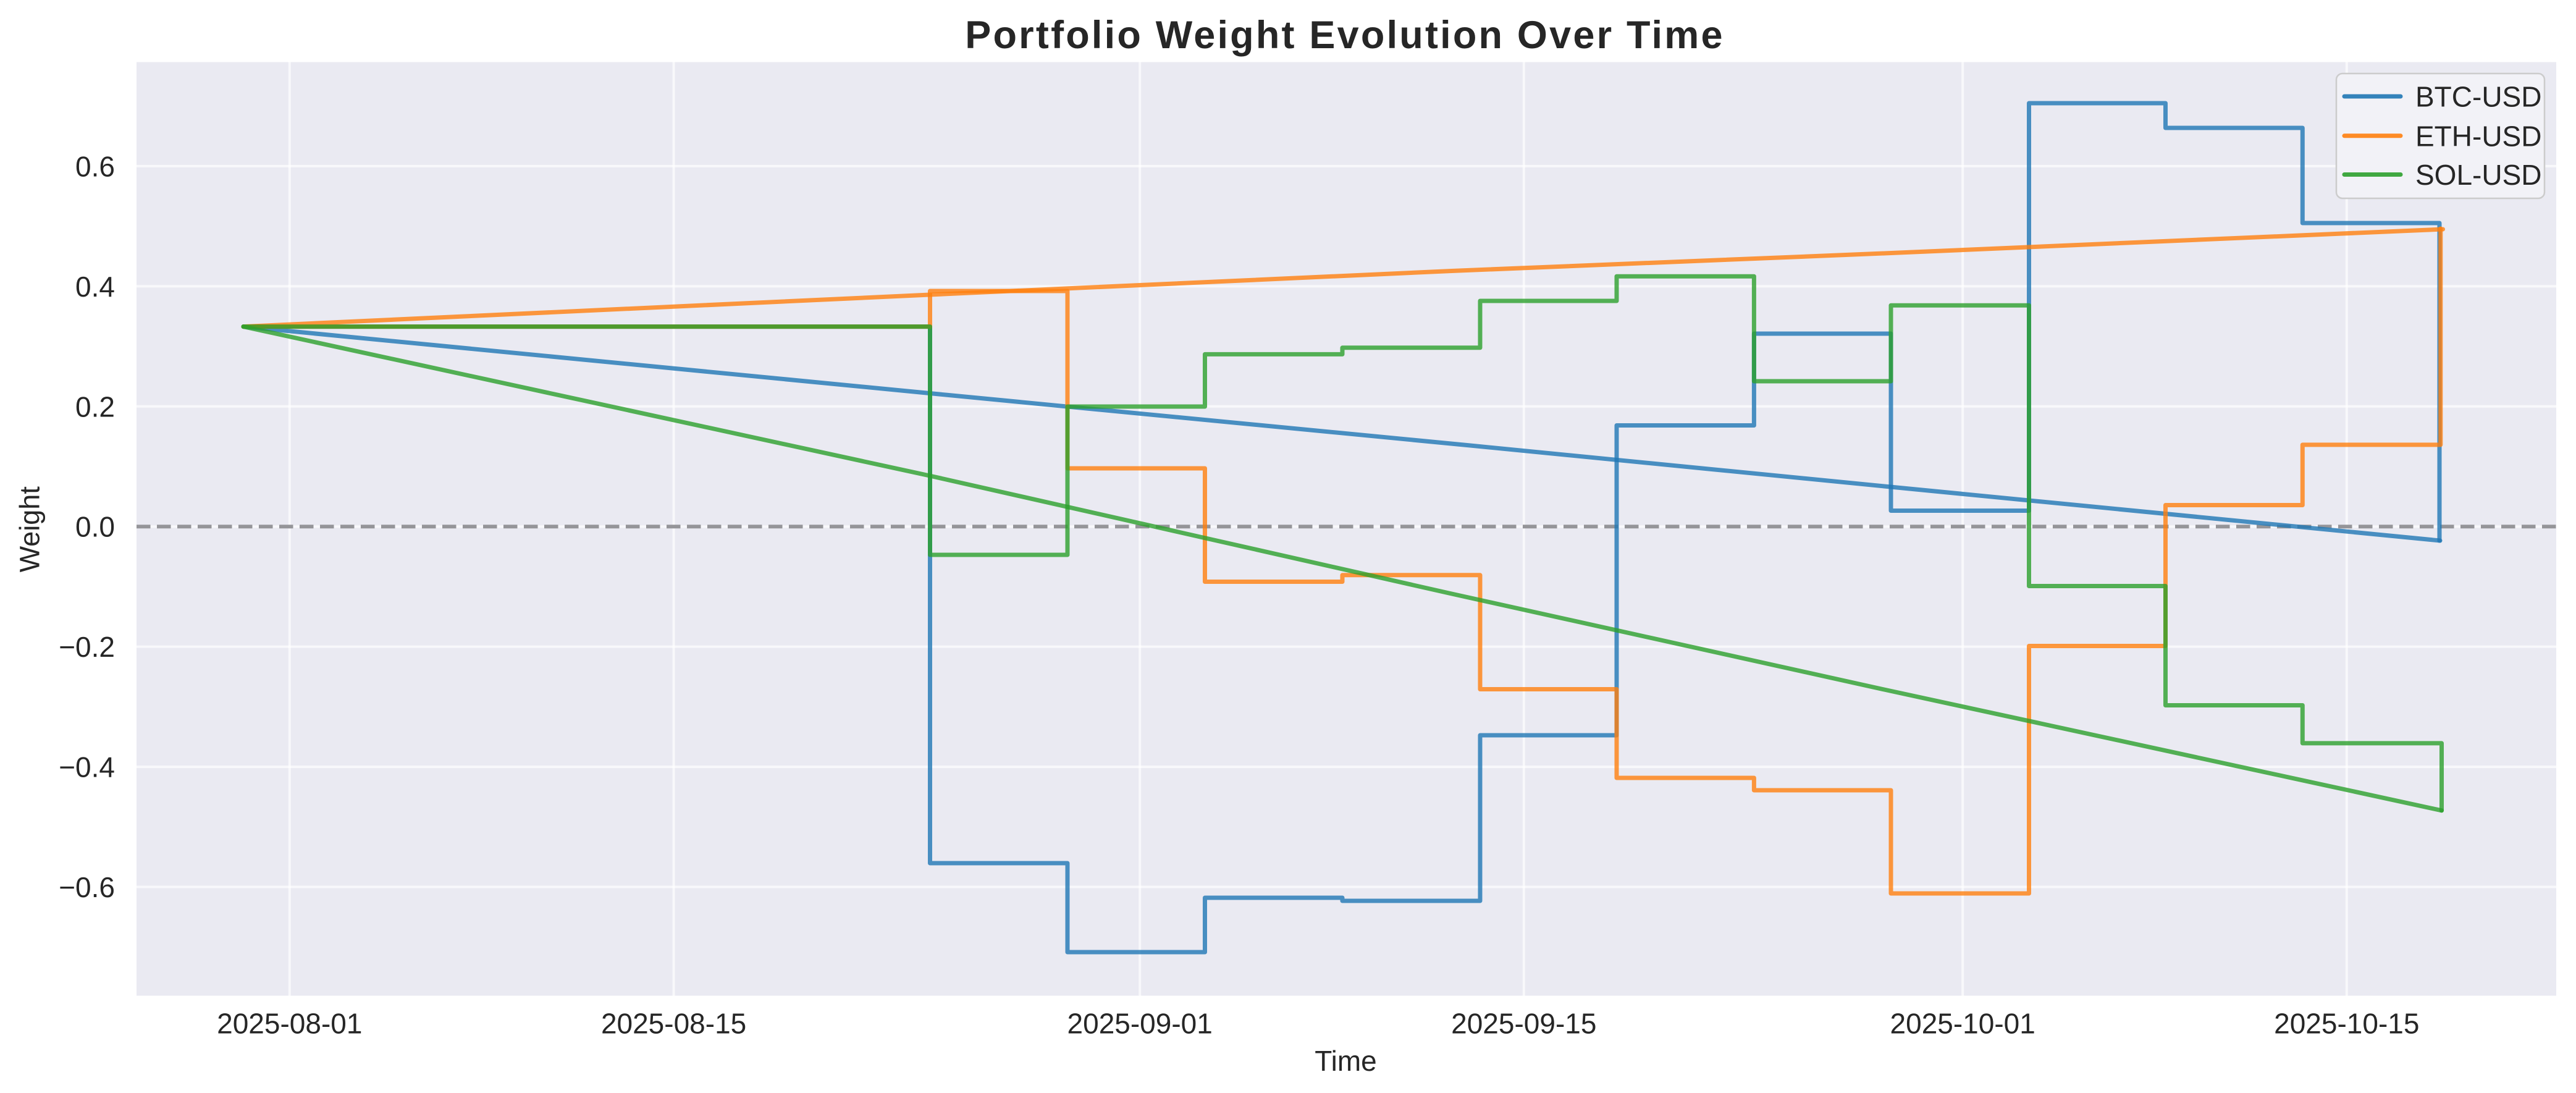 This screenshot has height=1093, width=2576. What do you see at coordinates (95, 407) in the screenshot?
I see `svg-text: 0.2` at bounding box center [95, 407].